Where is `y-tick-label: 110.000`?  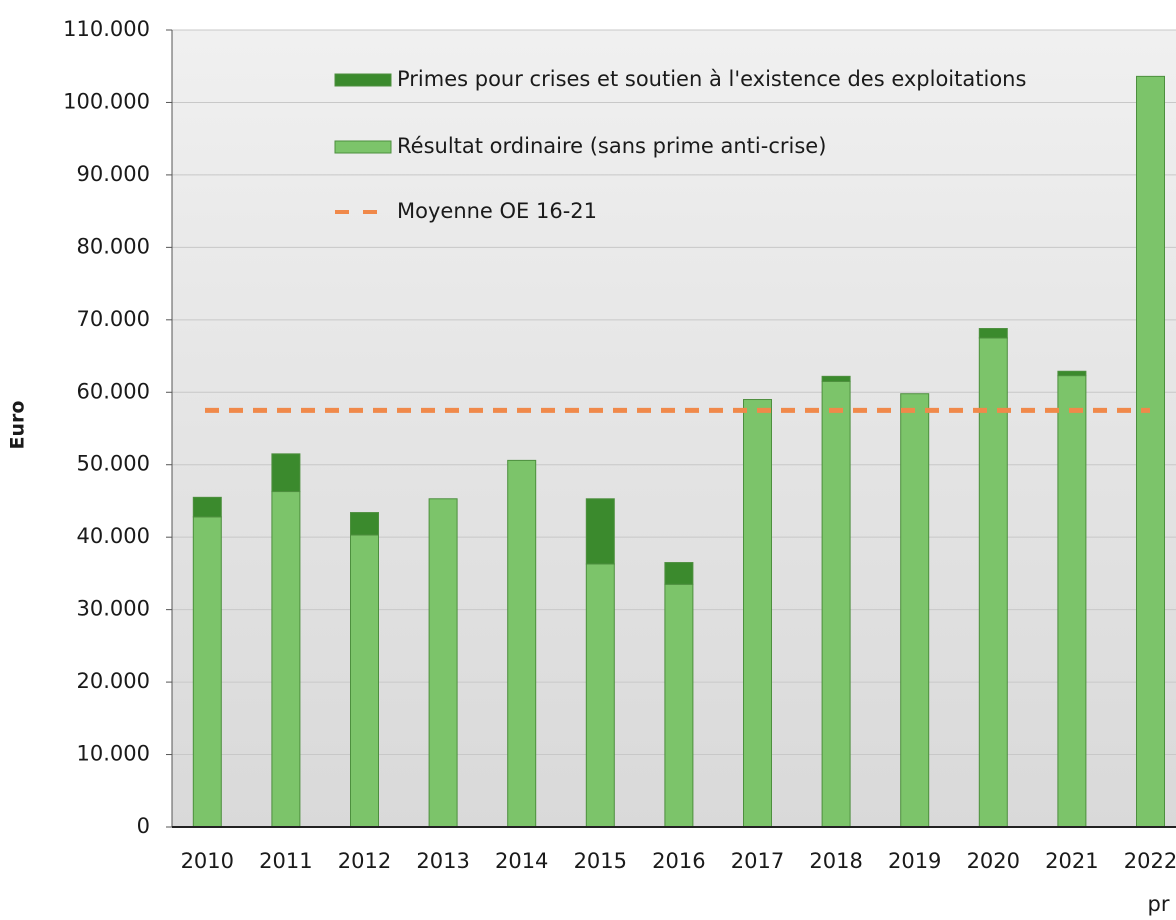
y-tick-label: 110.000 is located at coordinates (106, 29).